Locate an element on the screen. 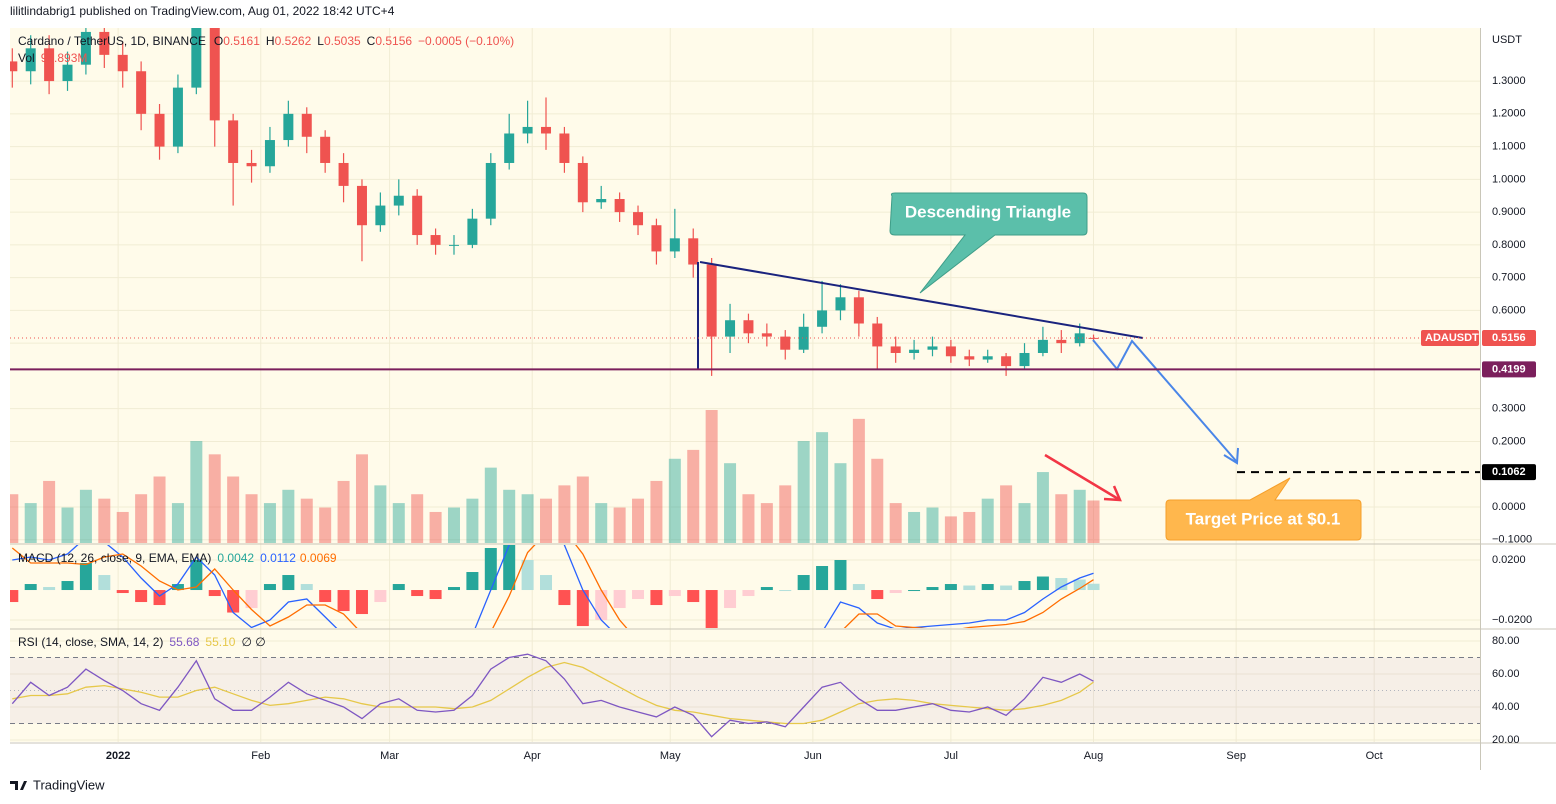 This screenshot has height=804, width=1556. x-tick-label: Oct is located at coordinates (1374, 756).